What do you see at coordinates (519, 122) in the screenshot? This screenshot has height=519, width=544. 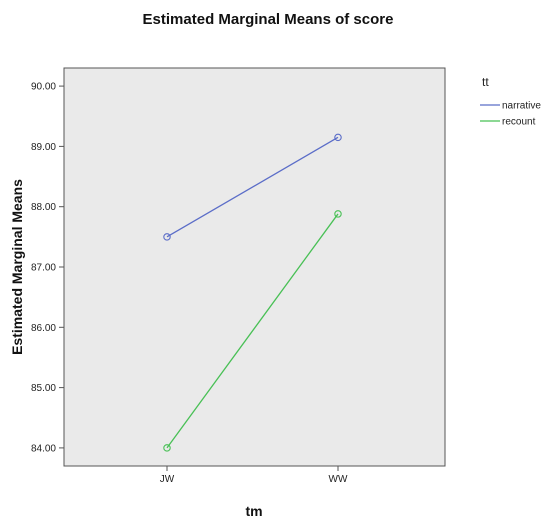 I see `legend-label-recount: recount` at bounding box center [519, 122].